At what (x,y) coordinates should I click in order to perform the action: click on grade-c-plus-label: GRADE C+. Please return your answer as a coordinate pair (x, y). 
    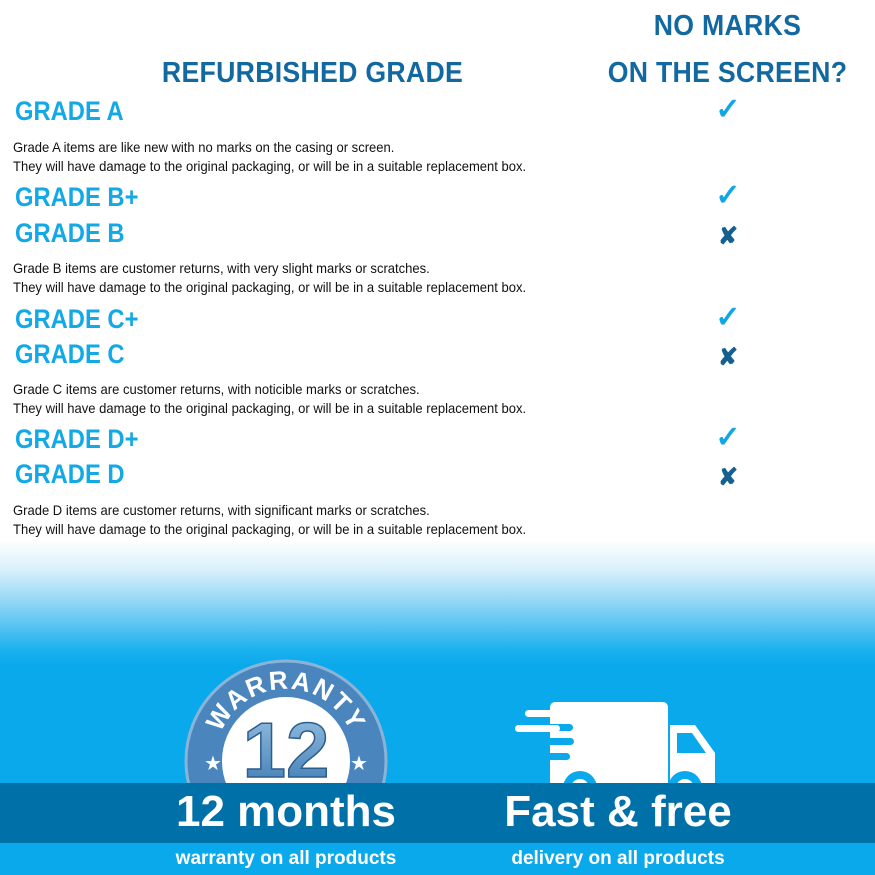
    Looking at the image, I should click on (77, 319).